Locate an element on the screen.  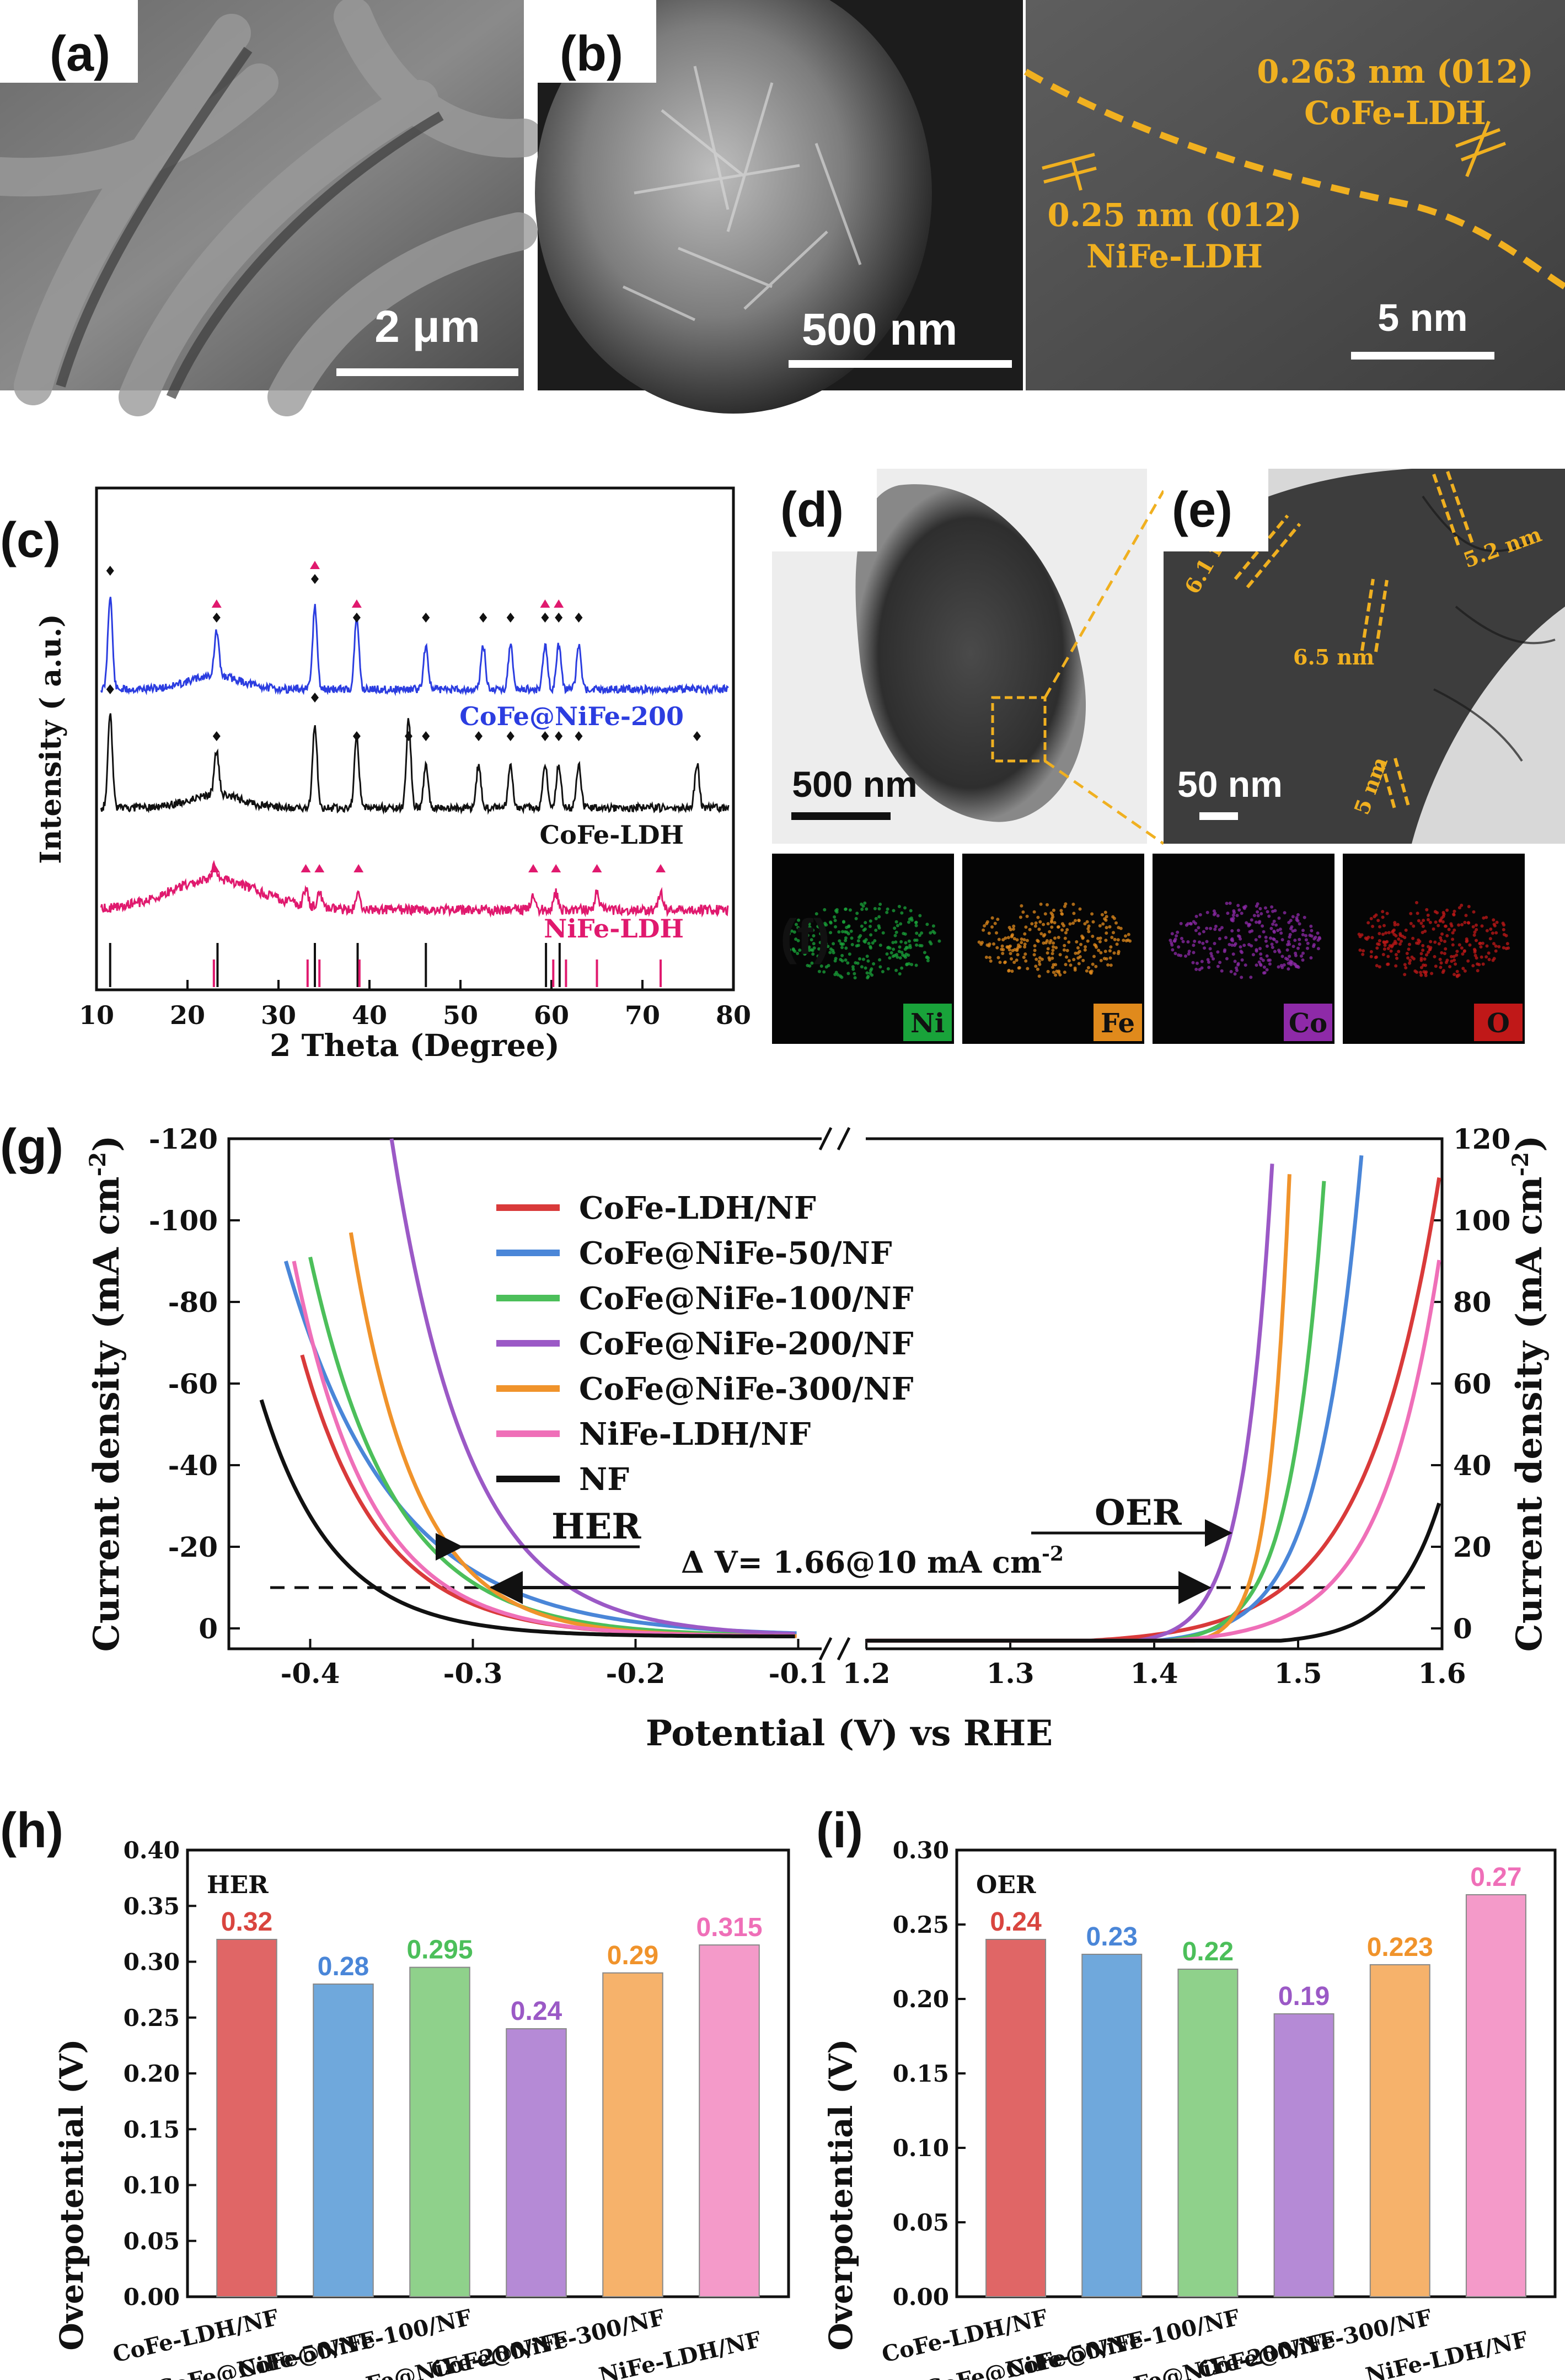
lattice-label-nife: 0.25 nm (012) is located at coordinates (1174, 215).